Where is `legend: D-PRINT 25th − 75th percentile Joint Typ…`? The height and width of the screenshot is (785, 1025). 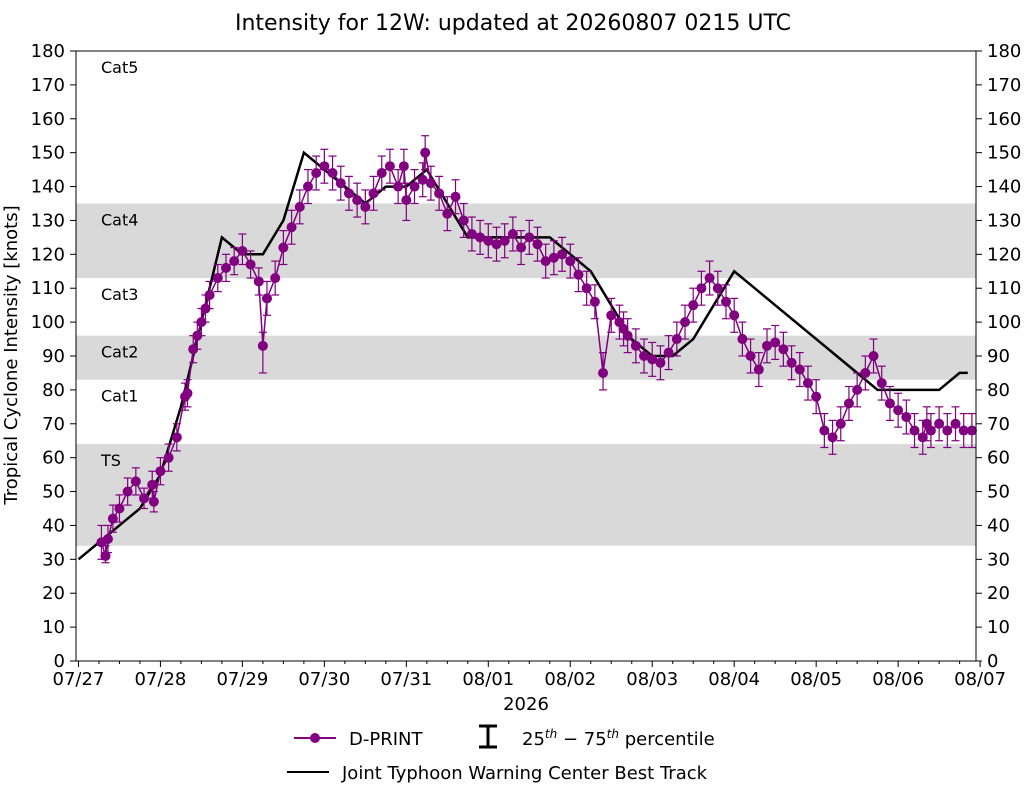 legend: D-PRINT 25th − 75th percentile Joint Typ… is located at coordinates (501, 754).